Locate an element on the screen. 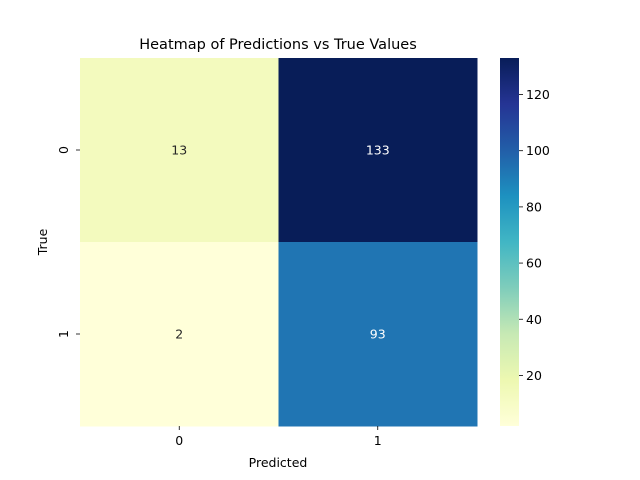 The width and height of the screenshot is (640, 480). cell-value-label: 93 is located at coordinates (378, 334).